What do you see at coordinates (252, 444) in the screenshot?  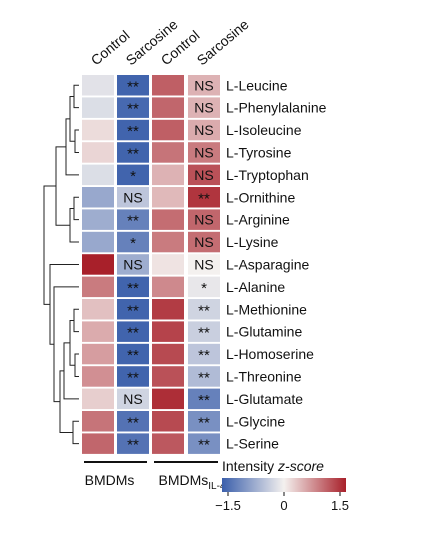 I see `row-label: L-Serine` at bounding box center [252, 444].